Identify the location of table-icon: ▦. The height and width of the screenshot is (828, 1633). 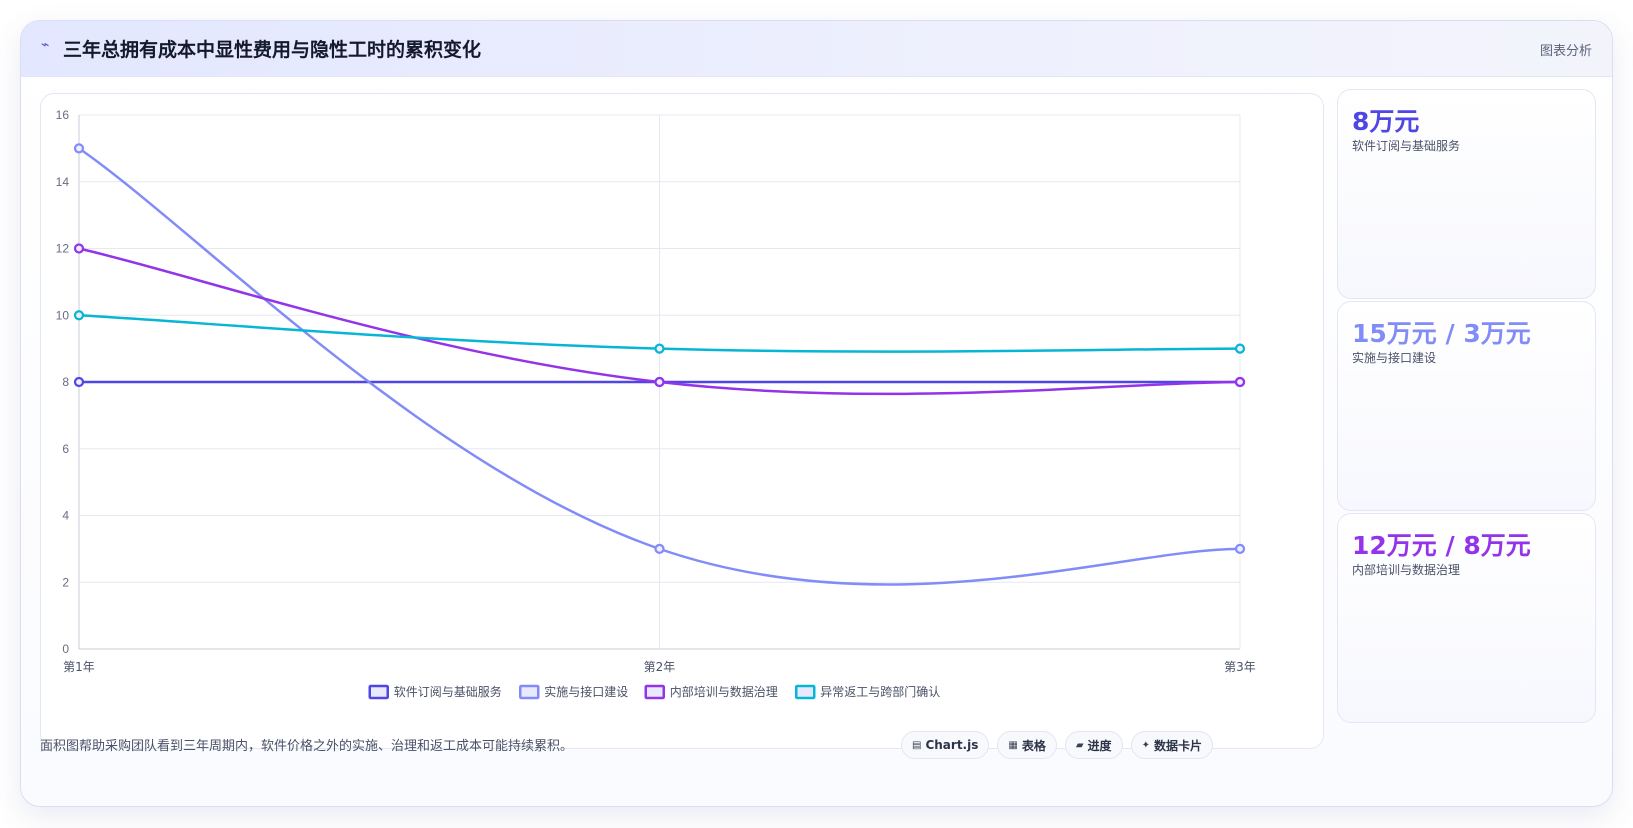
(1013, 745).